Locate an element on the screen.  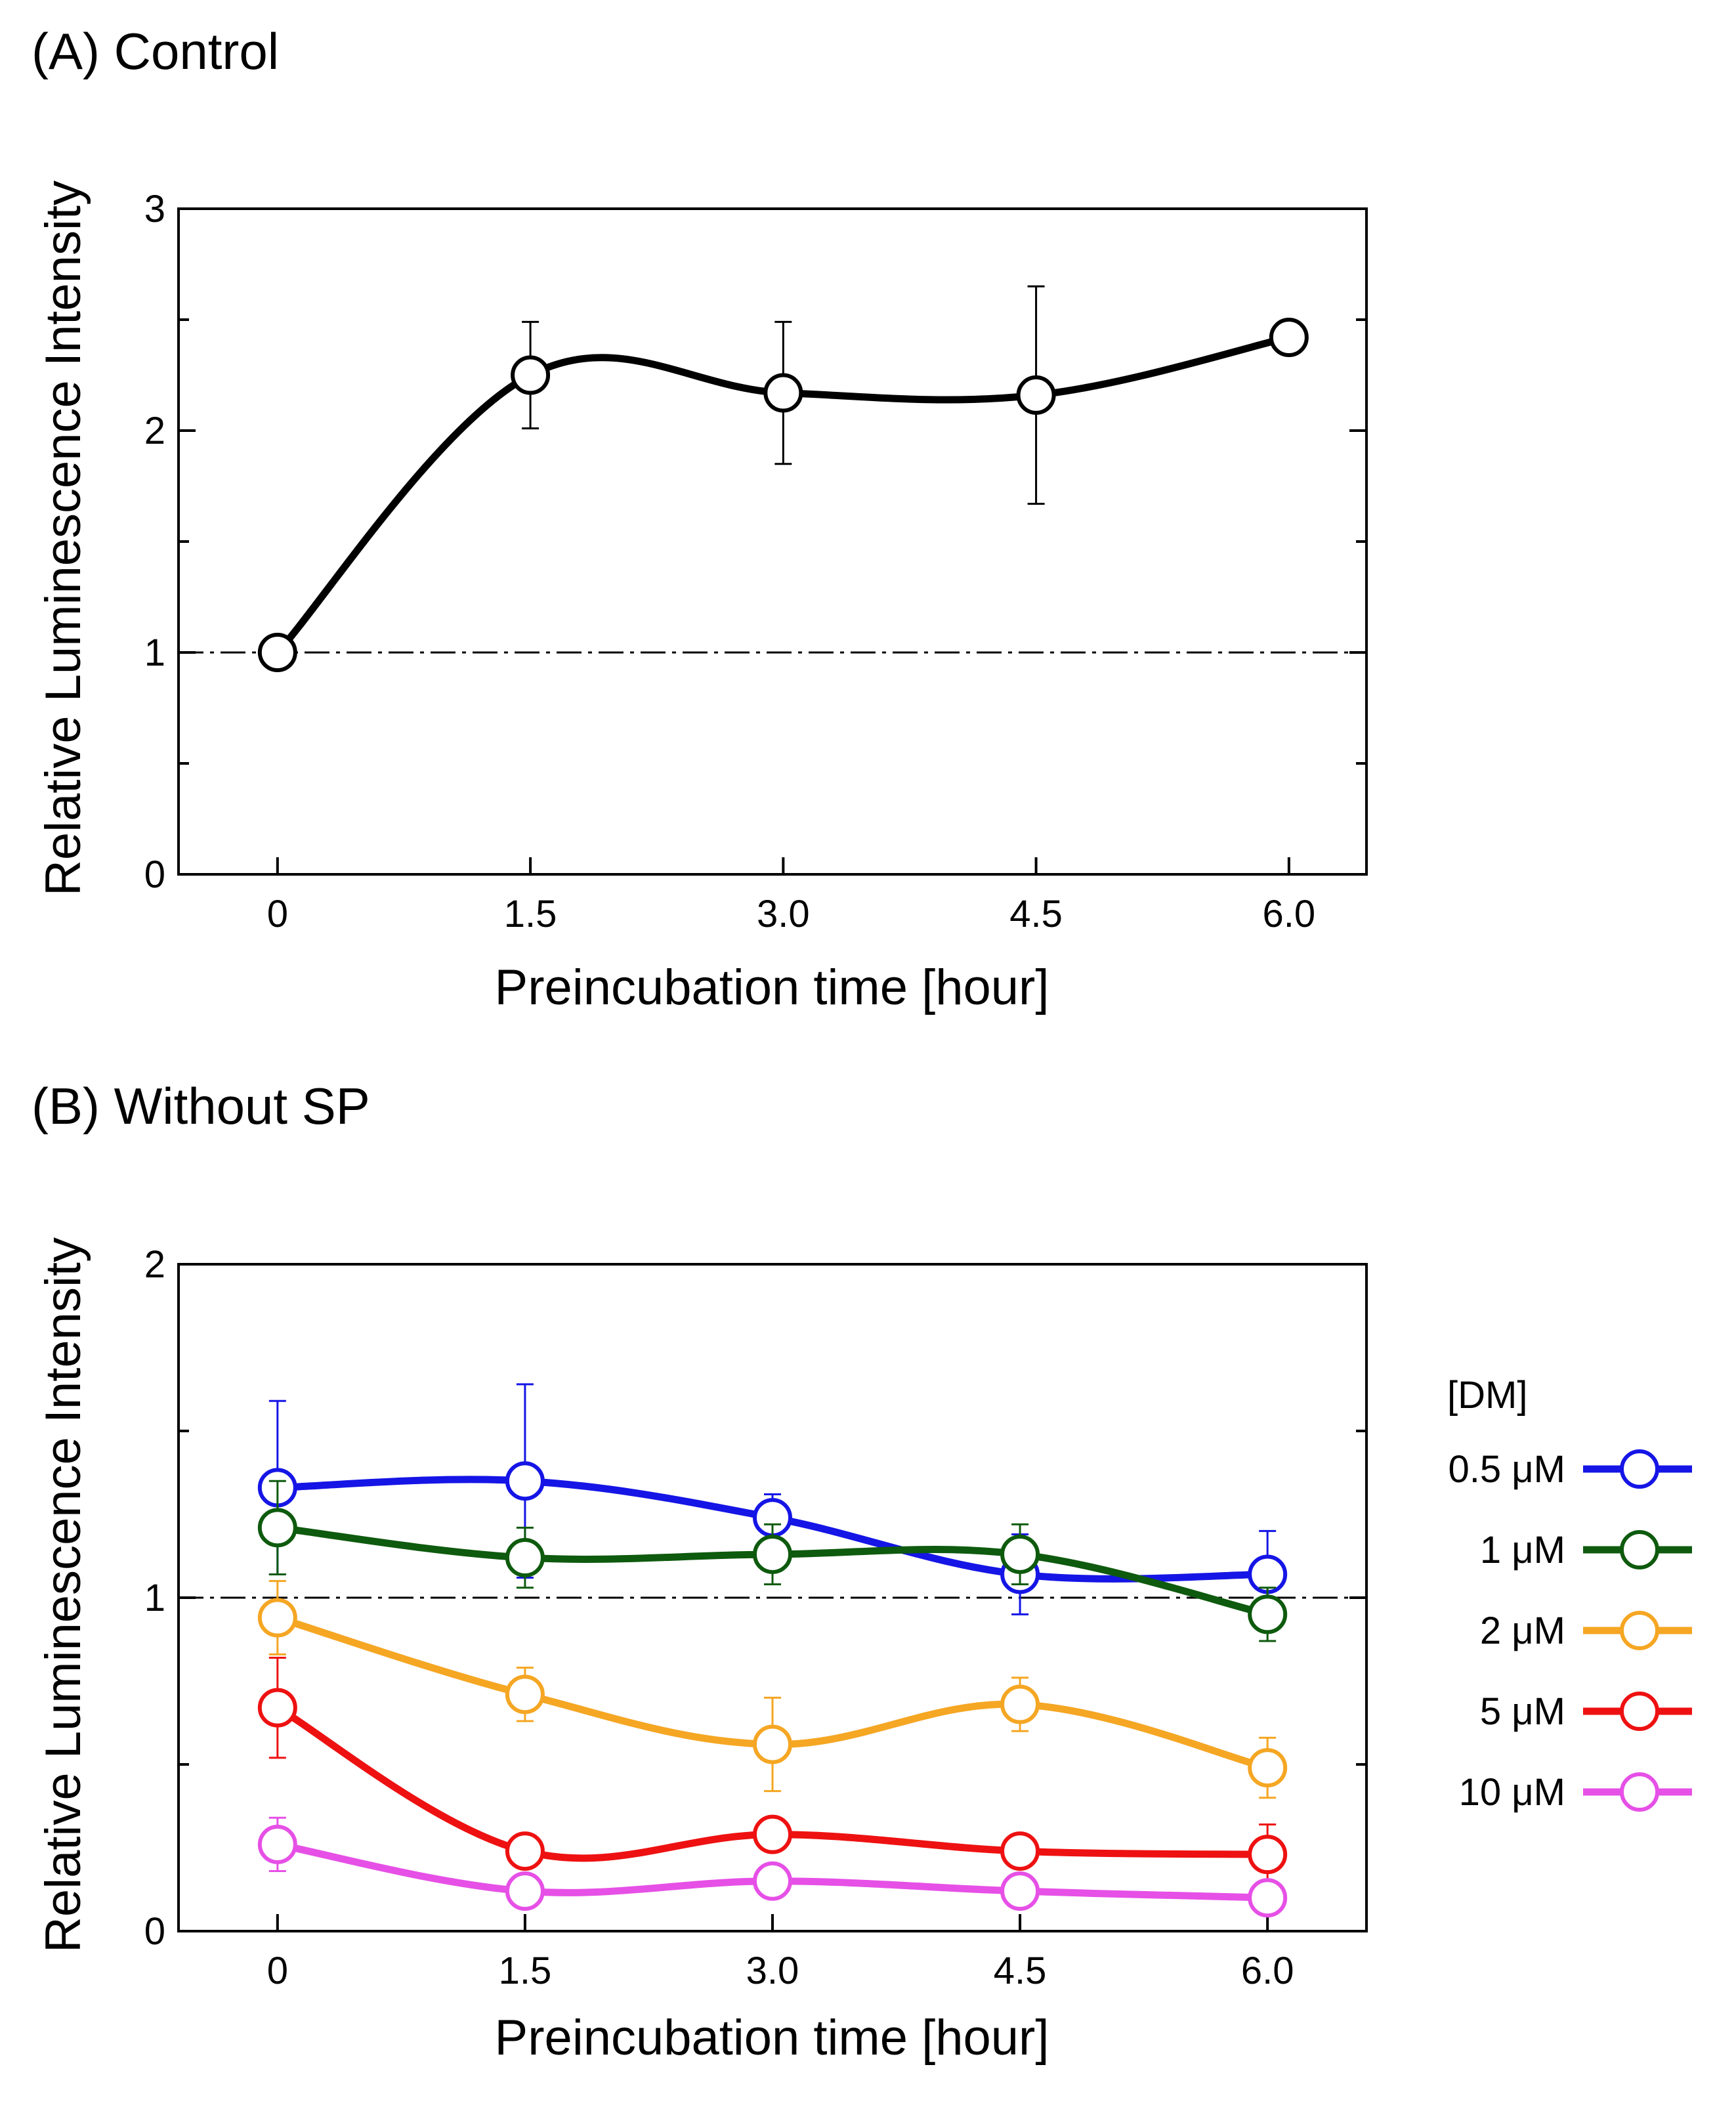
panel-a-title: (A) Control is located at coordinates (155, 51).